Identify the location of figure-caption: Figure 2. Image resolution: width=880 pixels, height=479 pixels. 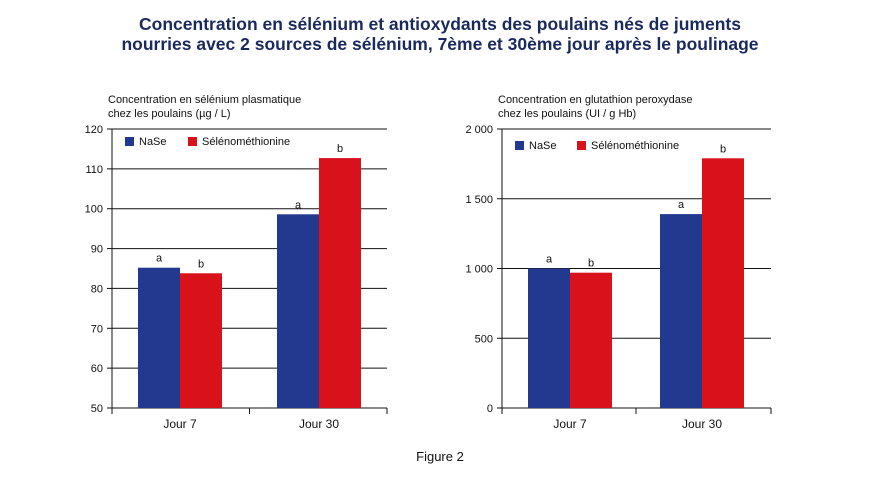
(440, 456).